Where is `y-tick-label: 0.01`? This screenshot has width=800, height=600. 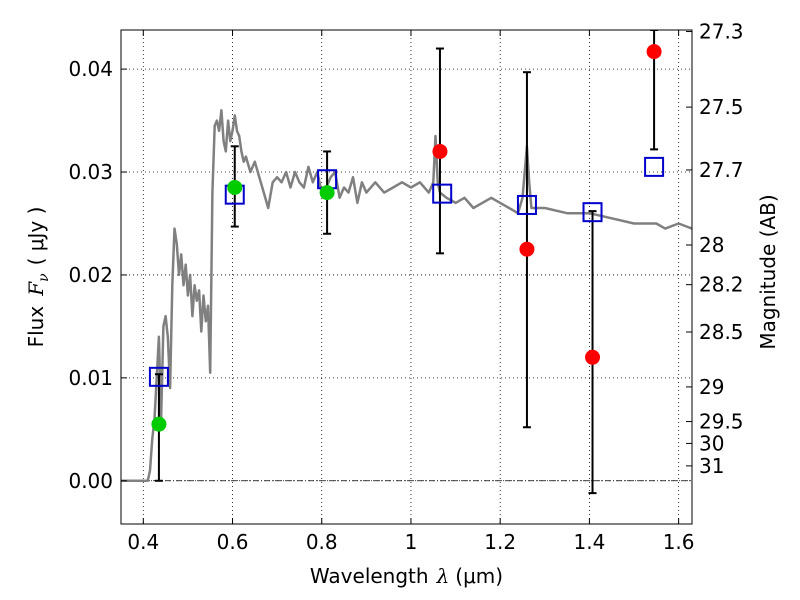 y-tick-label: 0.01 is located at coordinates (90, 378).